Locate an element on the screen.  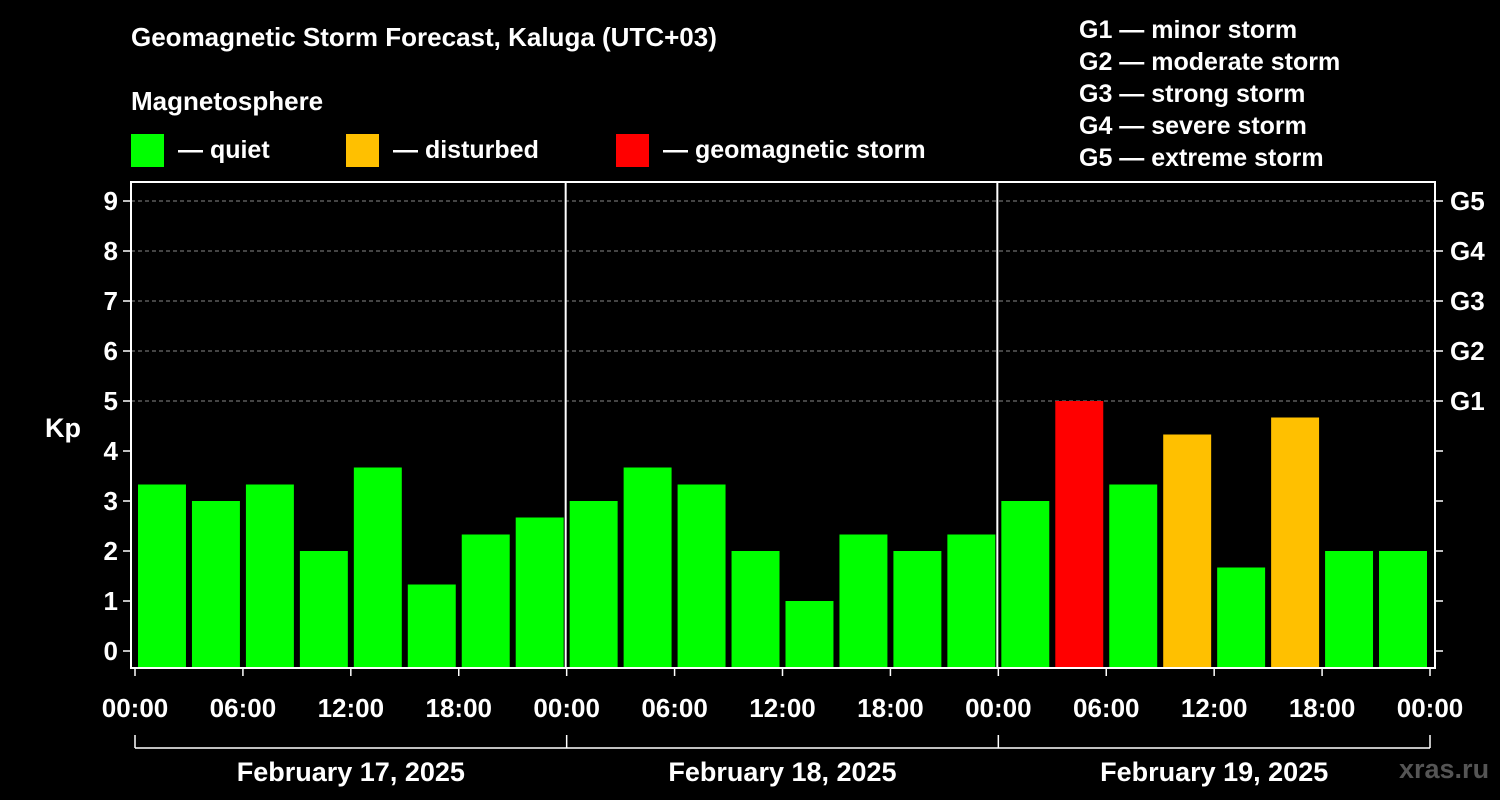
legend-disturbed-swatch is located at coordinates (362, 150).